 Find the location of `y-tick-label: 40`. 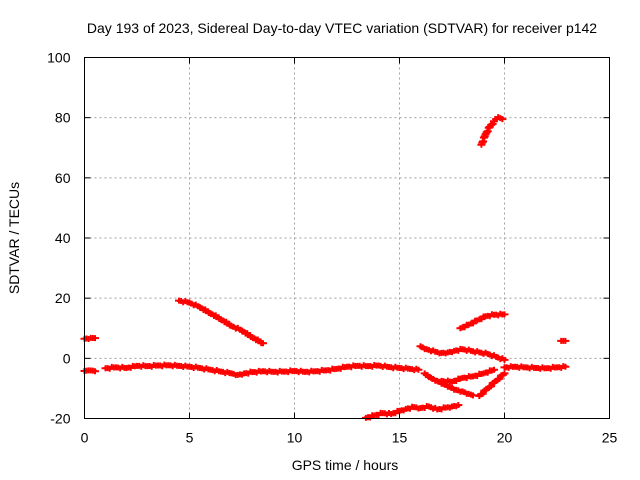

y-tick-label: 40 is located at coordinates (63, 238).